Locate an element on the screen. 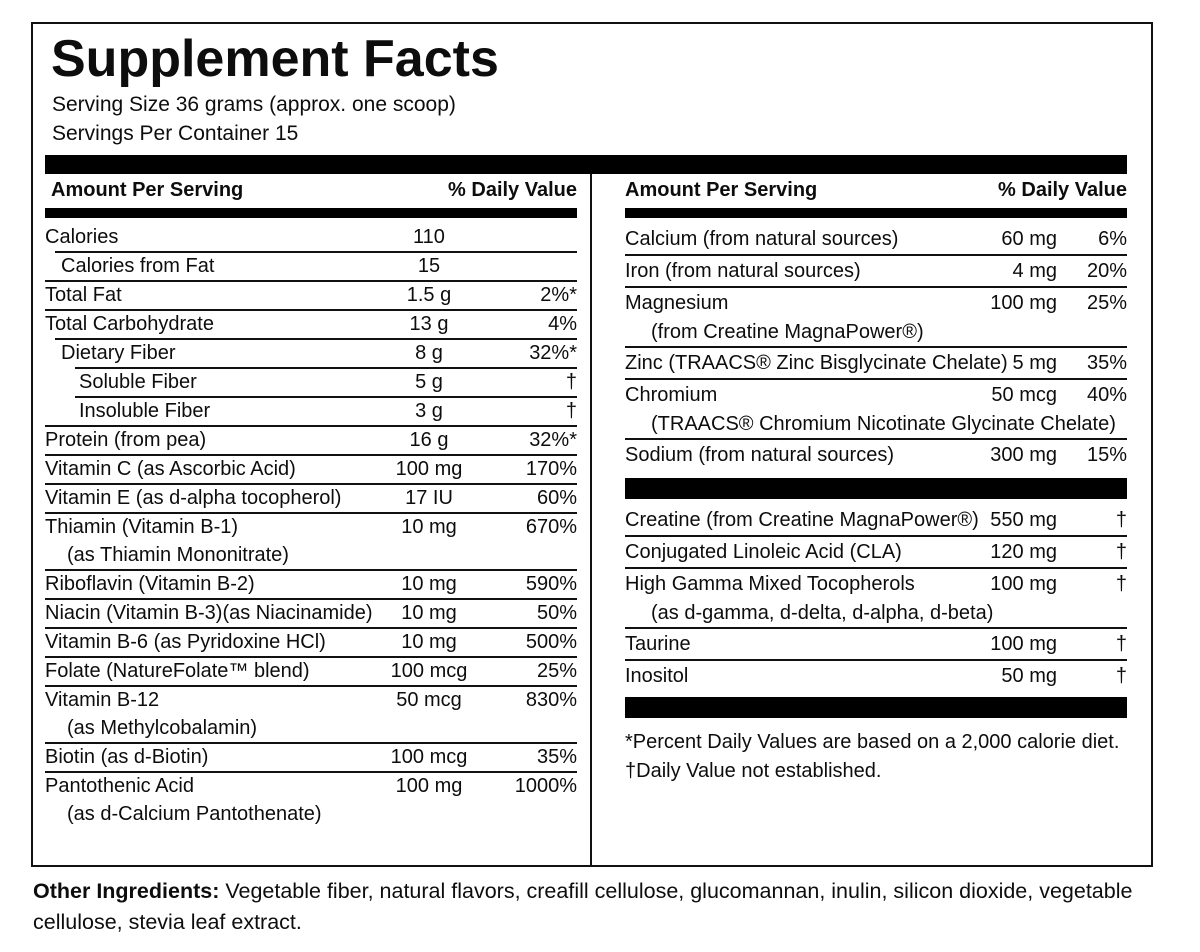 This screenshot has width=1200, height=952. nutrient-row: Dietary Fiber 8 g 32%* is located at coordinates (311, 352).